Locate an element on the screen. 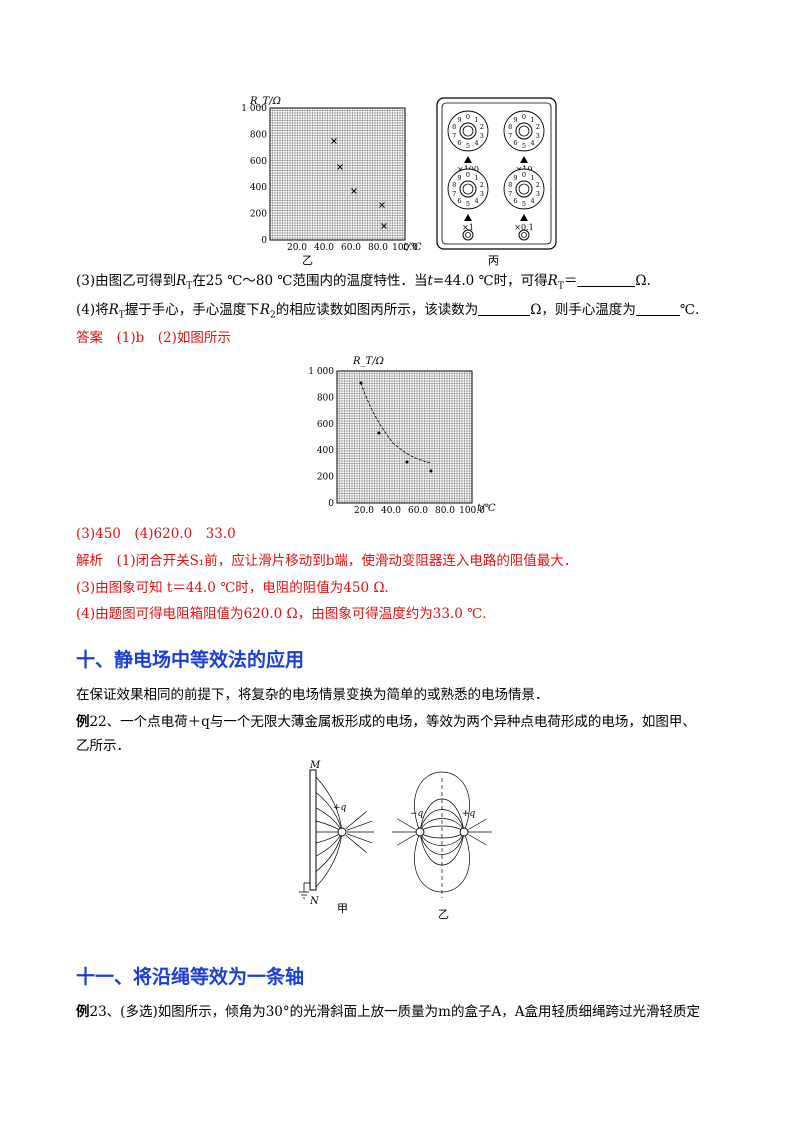  box-caption: 丙 is located at coordinates (493, 260).